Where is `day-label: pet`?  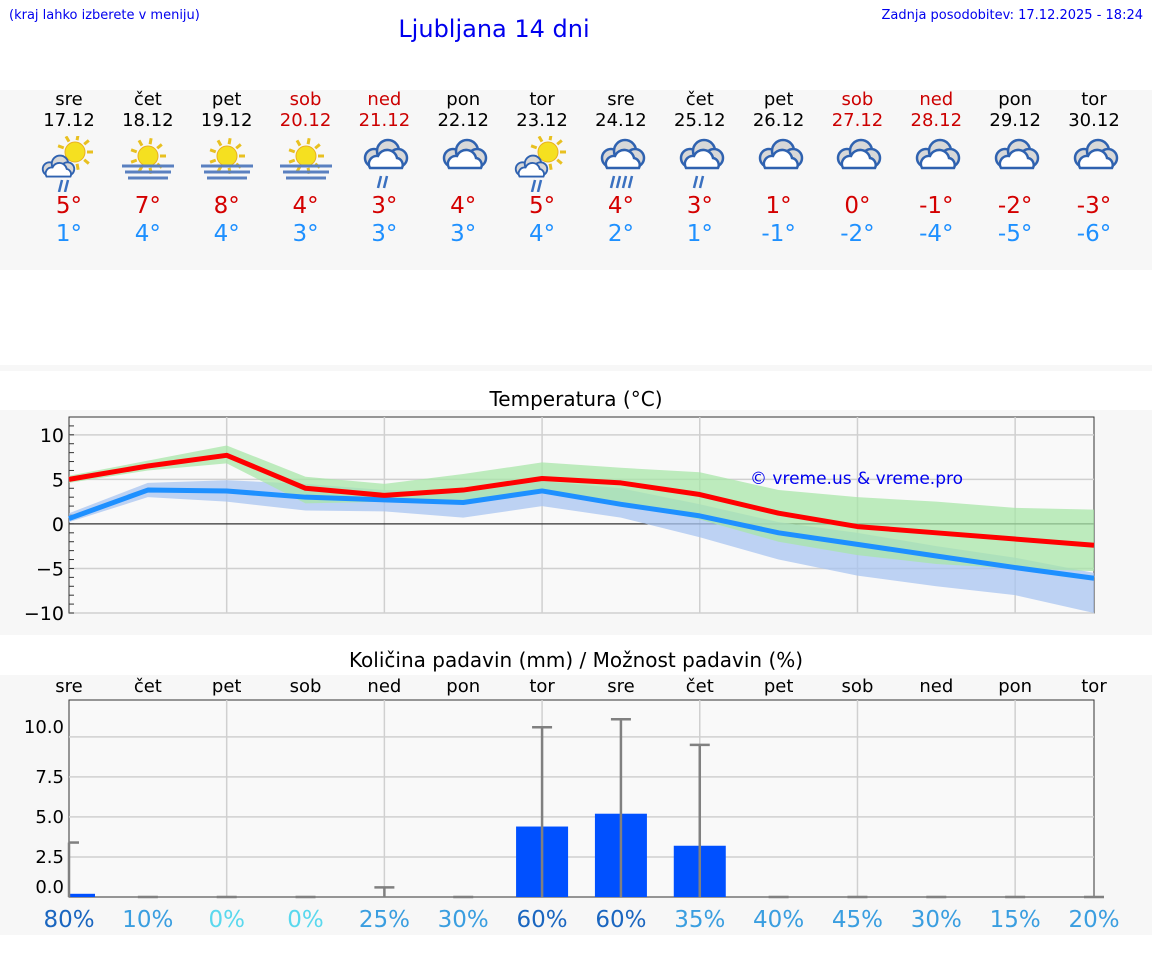
day-label: pet is located at coordinates (227, 686).